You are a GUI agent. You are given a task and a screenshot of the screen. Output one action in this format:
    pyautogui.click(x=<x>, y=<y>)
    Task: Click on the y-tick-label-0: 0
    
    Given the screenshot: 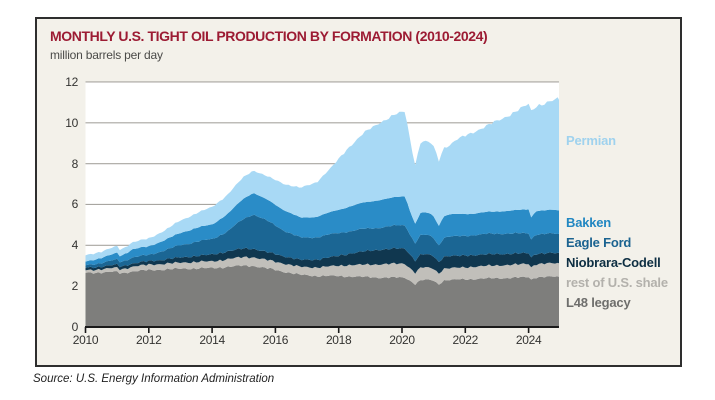 What is the action you would take?
    pyautogui.click(x=75, y=327)
    